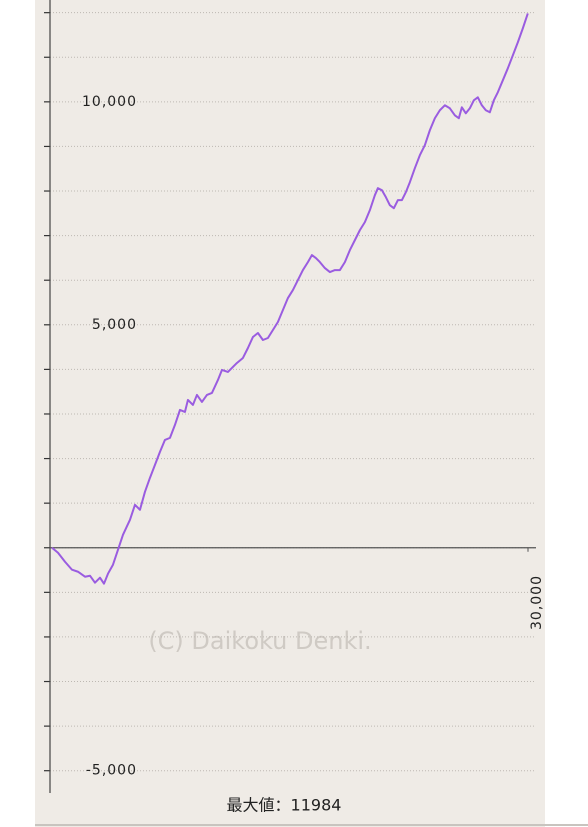  I want to click on y-tick-label: -5,000, so click(111, 771).